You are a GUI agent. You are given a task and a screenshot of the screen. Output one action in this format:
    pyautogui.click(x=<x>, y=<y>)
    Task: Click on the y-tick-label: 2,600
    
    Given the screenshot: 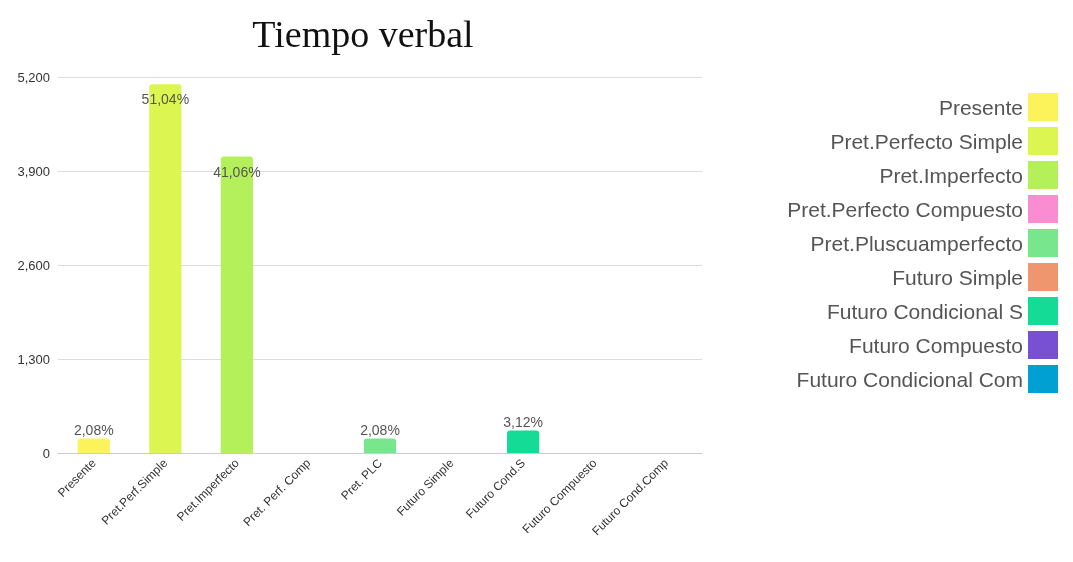 What is the action you would take?
    pyautogui.click(x=33, y=265)
    